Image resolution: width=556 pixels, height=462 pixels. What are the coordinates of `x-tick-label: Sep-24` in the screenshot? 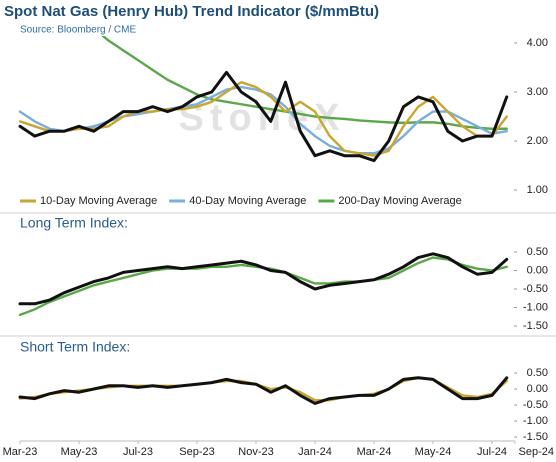 It's located at (536, 452).